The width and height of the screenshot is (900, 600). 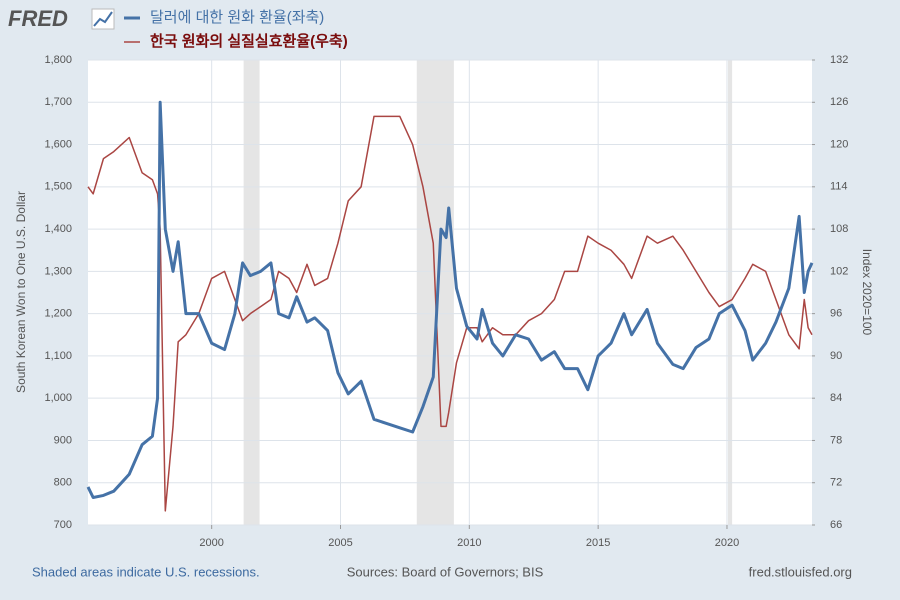 What do you see at coordinates (445, 571) in the screenshot?
I see `footer-source: Sources: Board of Governors; BIS` at bounding box center [445, 571].